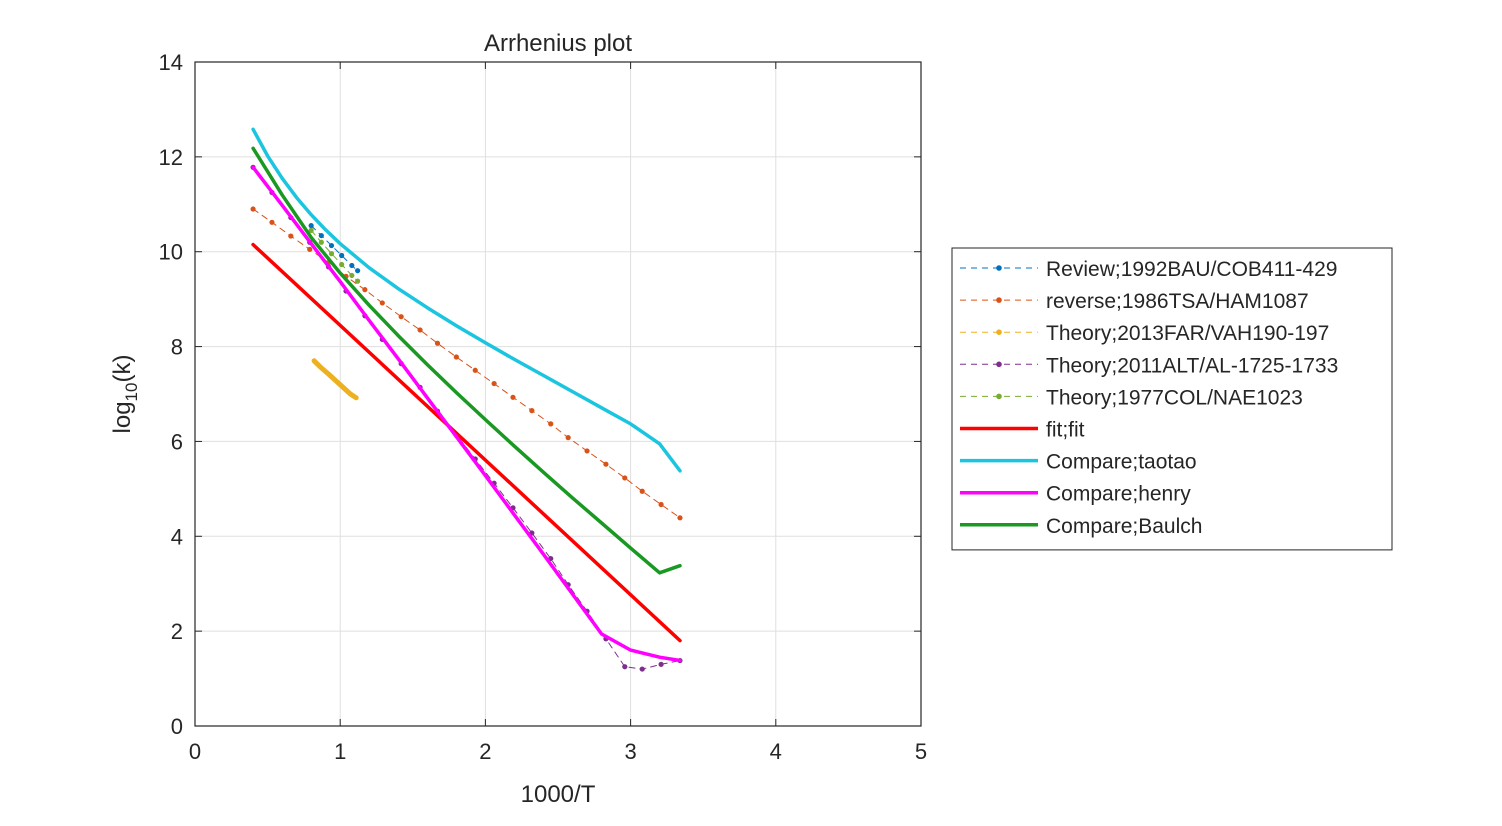 The image size is (1502, 826). Describe the element at coordinates (1187, 333) in the screenshot. I see `legend-label: Theory;2013FAR/VAH190-197` at that location.